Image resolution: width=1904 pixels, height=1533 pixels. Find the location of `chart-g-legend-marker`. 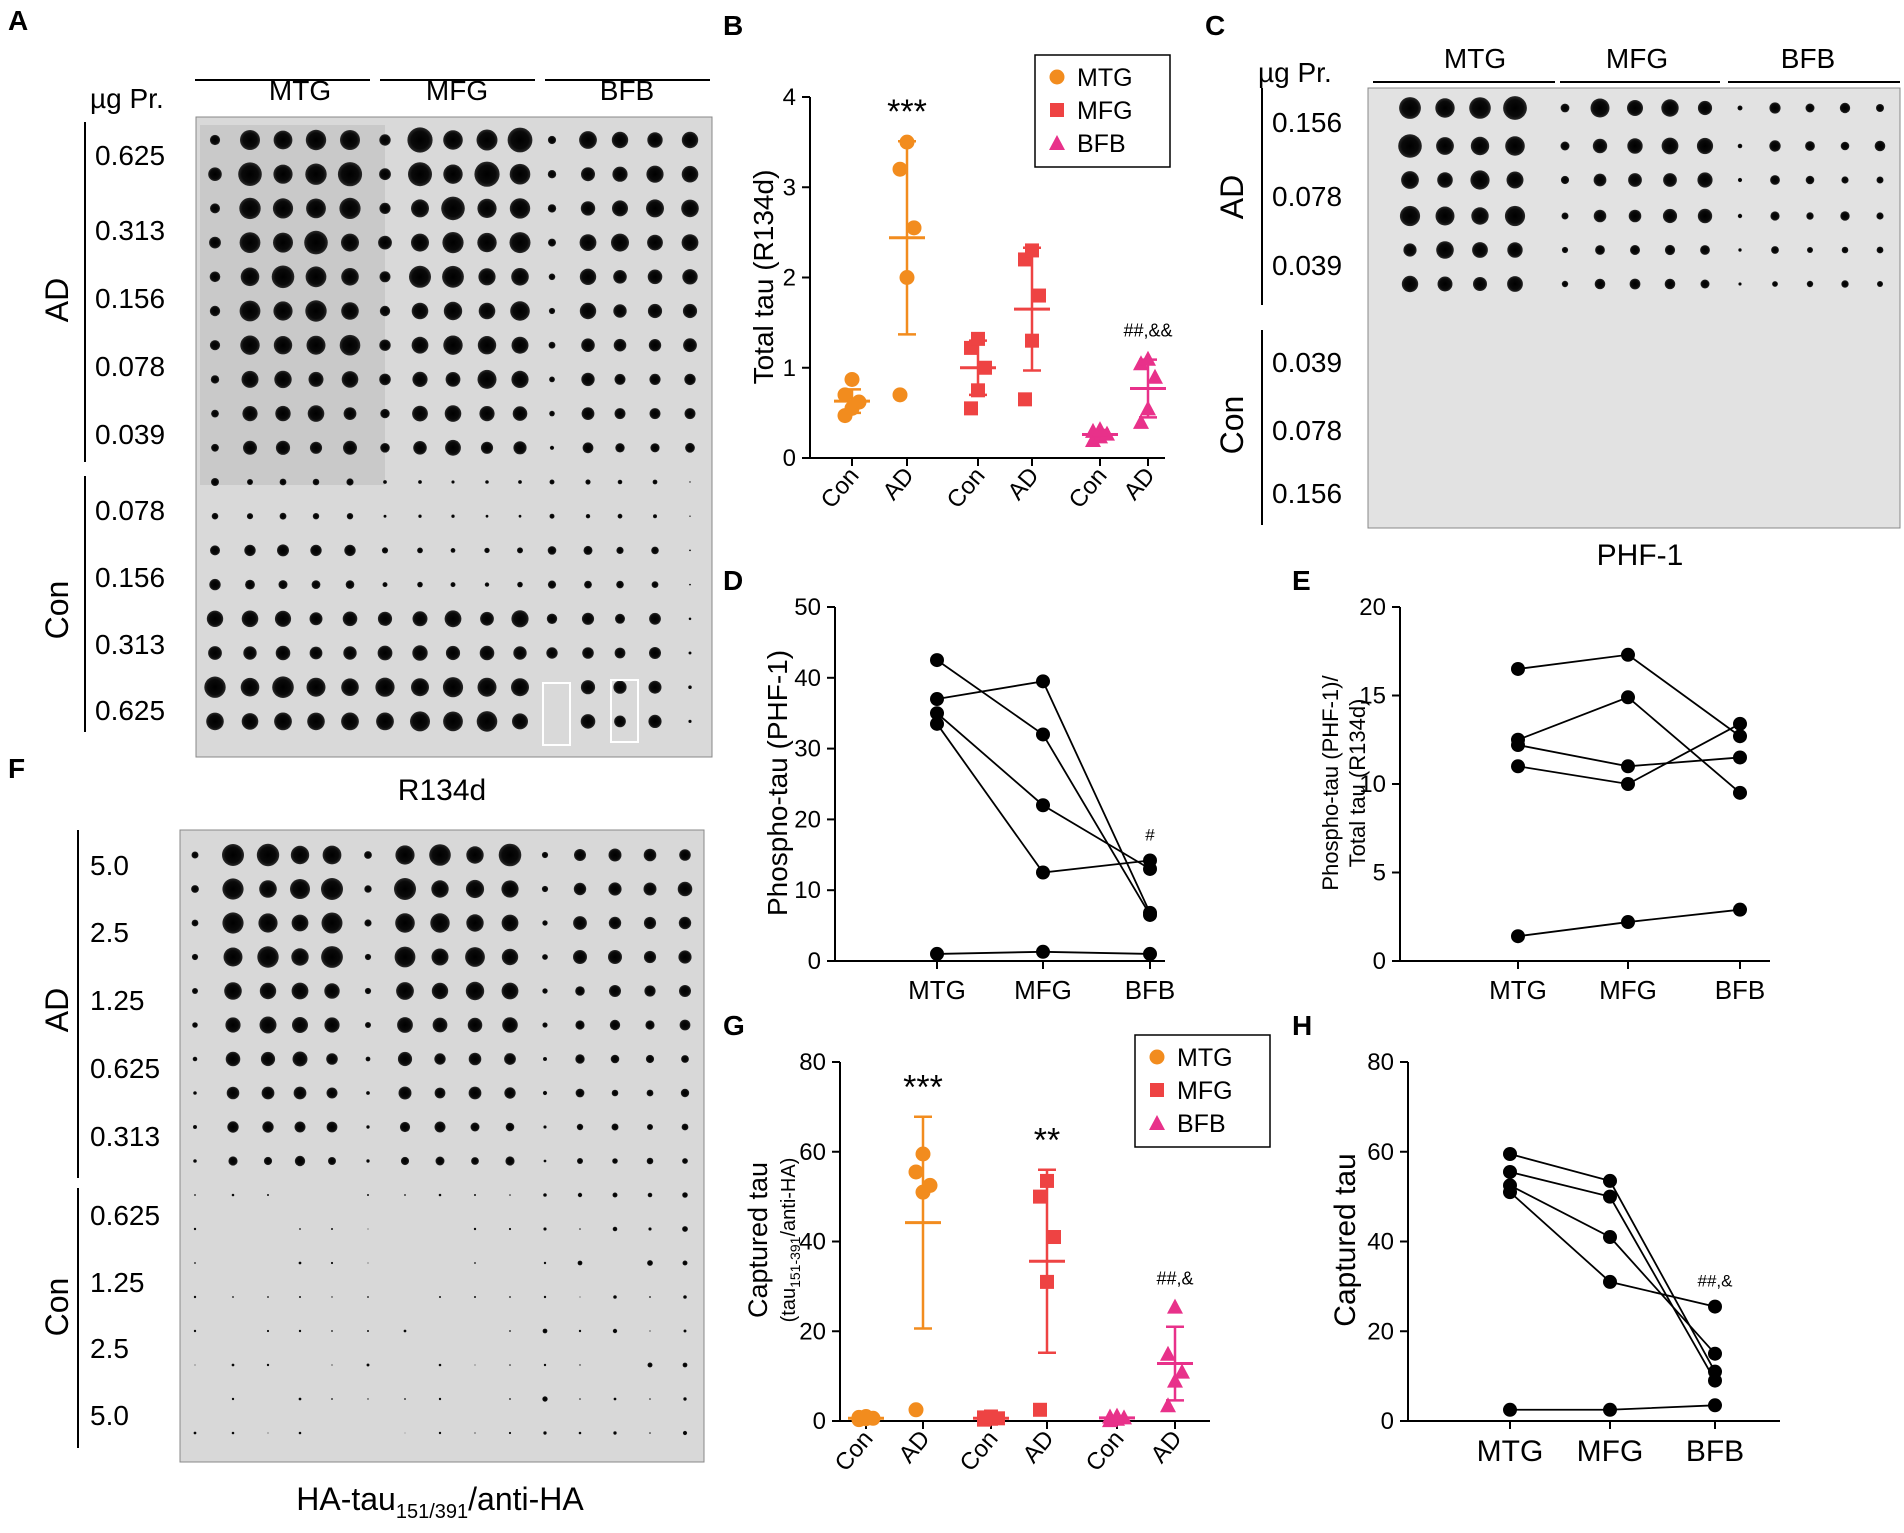

chart-g-legend-marker is located at coordinates (1157, 1122).